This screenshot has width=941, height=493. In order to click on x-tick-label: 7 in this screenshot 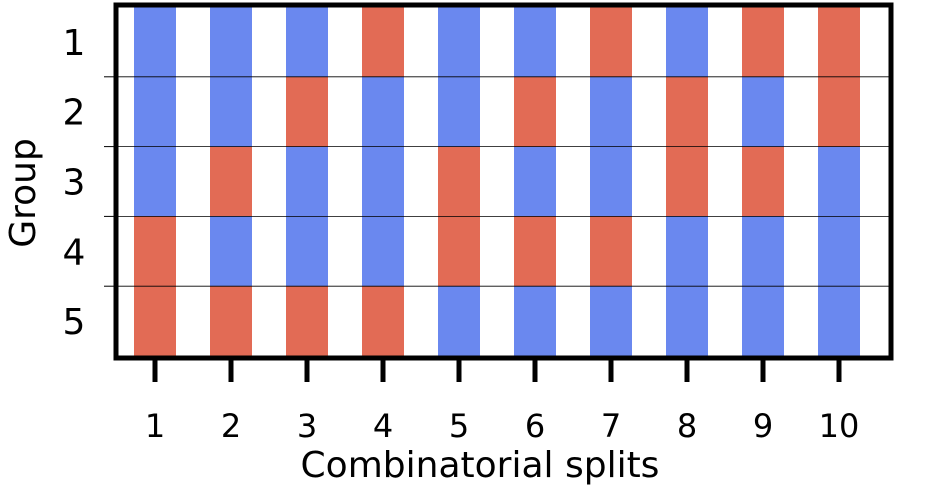, I will do `click(611, 426)`.